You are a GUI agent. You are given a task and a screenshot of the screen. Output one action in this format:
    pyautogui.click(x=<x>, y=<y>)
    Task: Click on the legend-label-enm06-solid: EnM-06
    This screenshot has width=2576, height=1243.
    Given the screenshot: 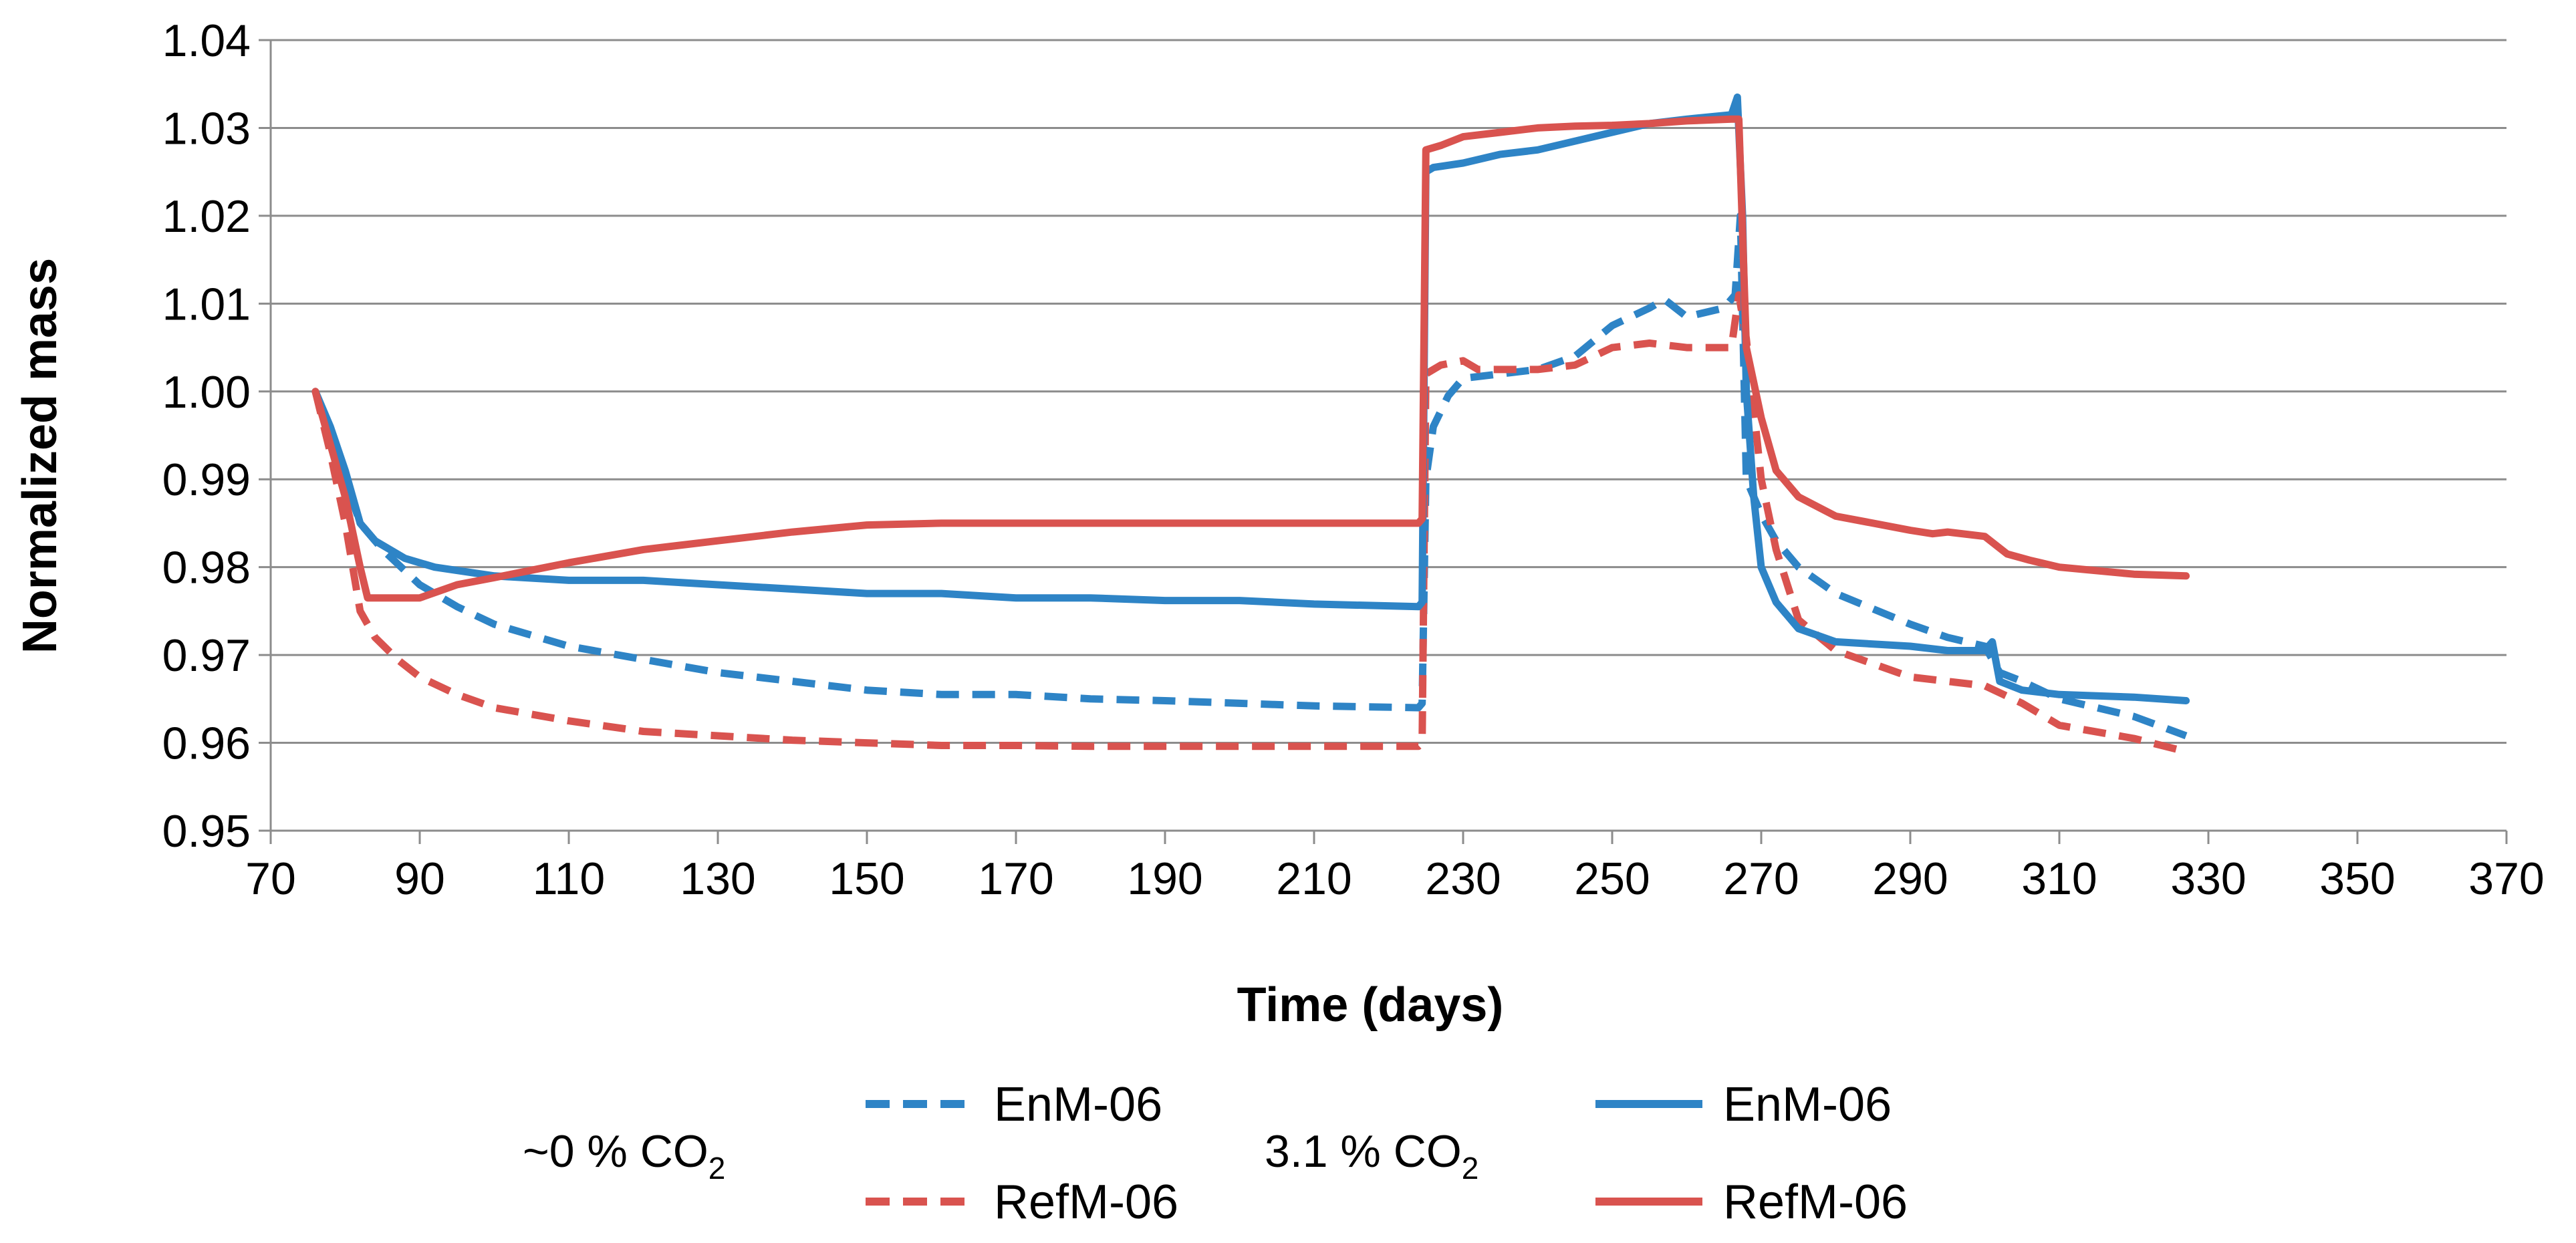 What is the action you would take?
    pyautogui.click(x=1808, y=1105)
    